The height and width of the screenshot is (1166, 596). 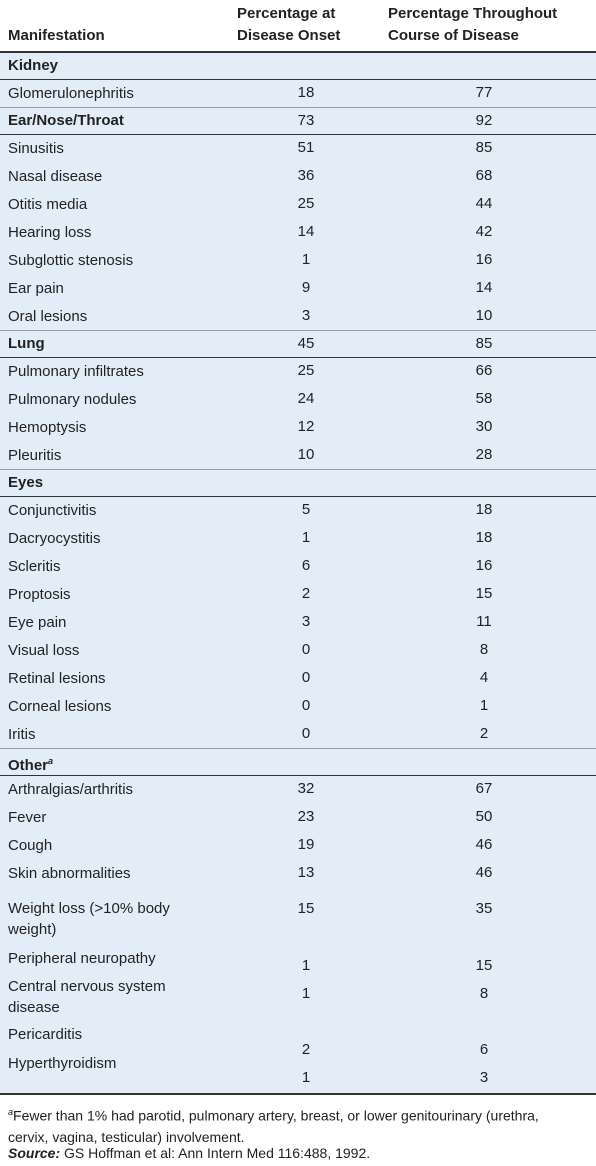 What do you see at coordinates (484, 509) in the screenshot?
I see `course-value: 18` at bounding box center [484, 509].